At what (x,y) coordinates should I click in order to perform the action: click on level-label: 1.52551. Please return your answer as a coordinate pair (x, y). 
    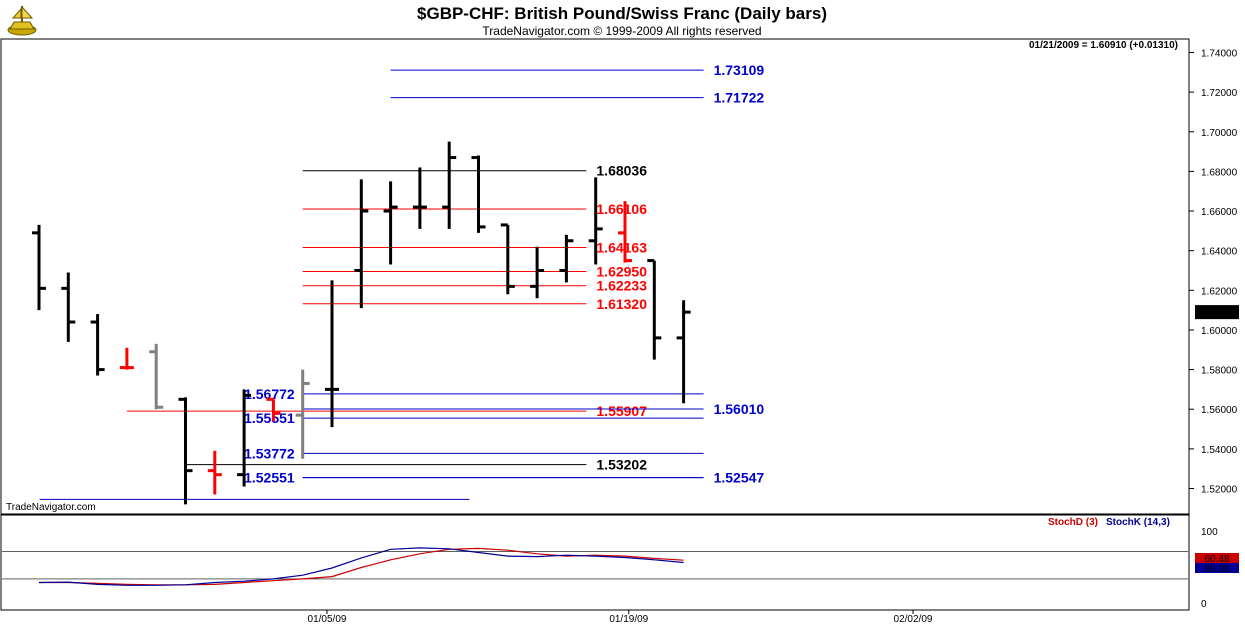
    Looking at the image, I should click on (269, 478).